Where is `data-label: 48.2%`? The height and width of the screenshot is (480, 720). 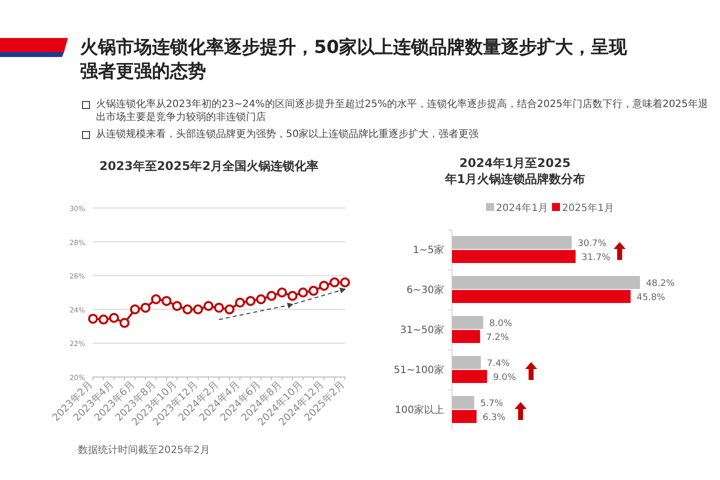
data-label: 48.2% is located at coordinates (661, 284).